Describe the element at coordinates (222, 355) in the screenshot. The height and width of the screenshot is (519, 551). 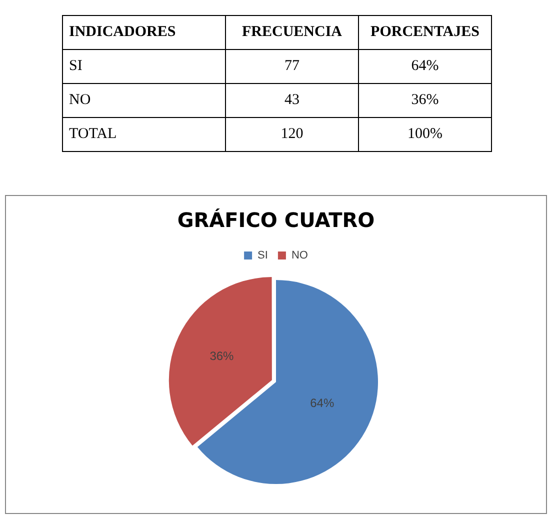
I see `data-label: 36%` at that location.